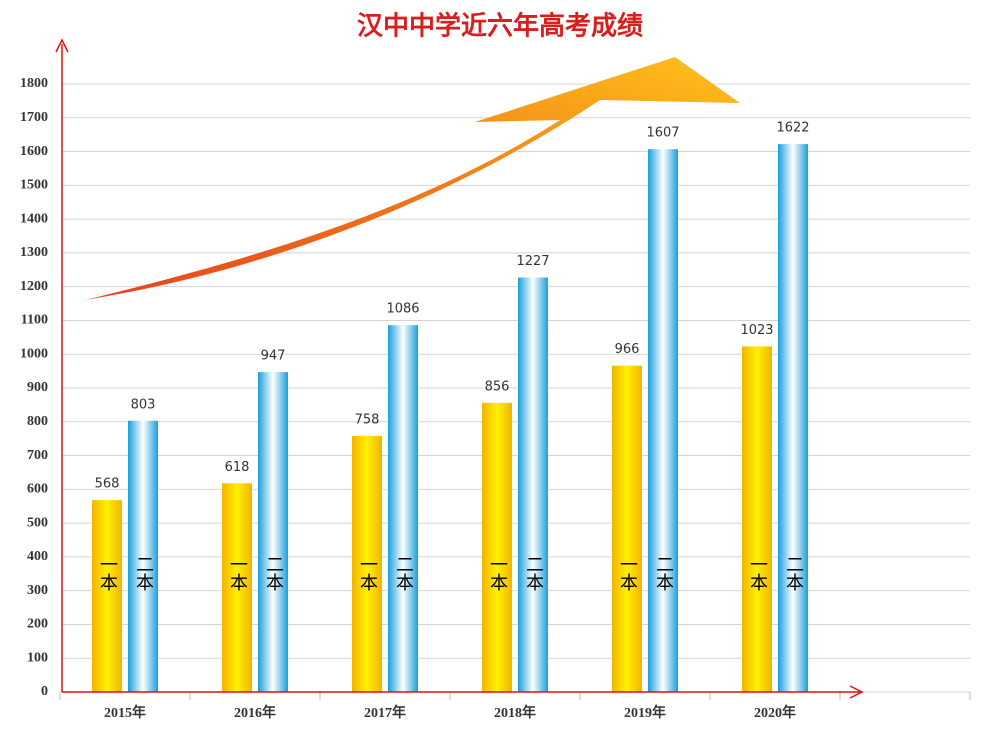 The image size is (1000, 747). What do you see at coordinates (34, 353) in the screenshot?
I see `y-tick-label: 1000` at bounding box center [34, 353].